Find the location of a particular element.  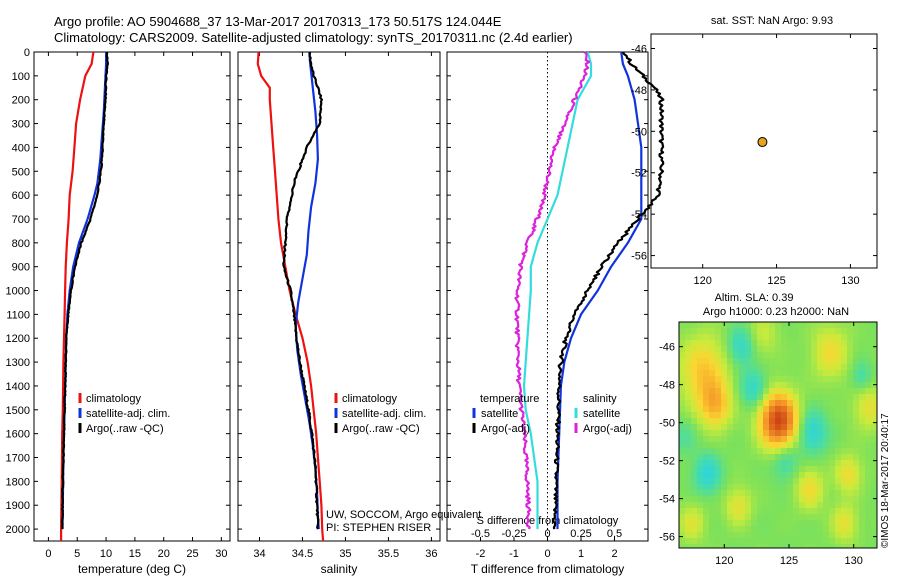

depth-tick-label: 800 is located at coordinates (21, 244).